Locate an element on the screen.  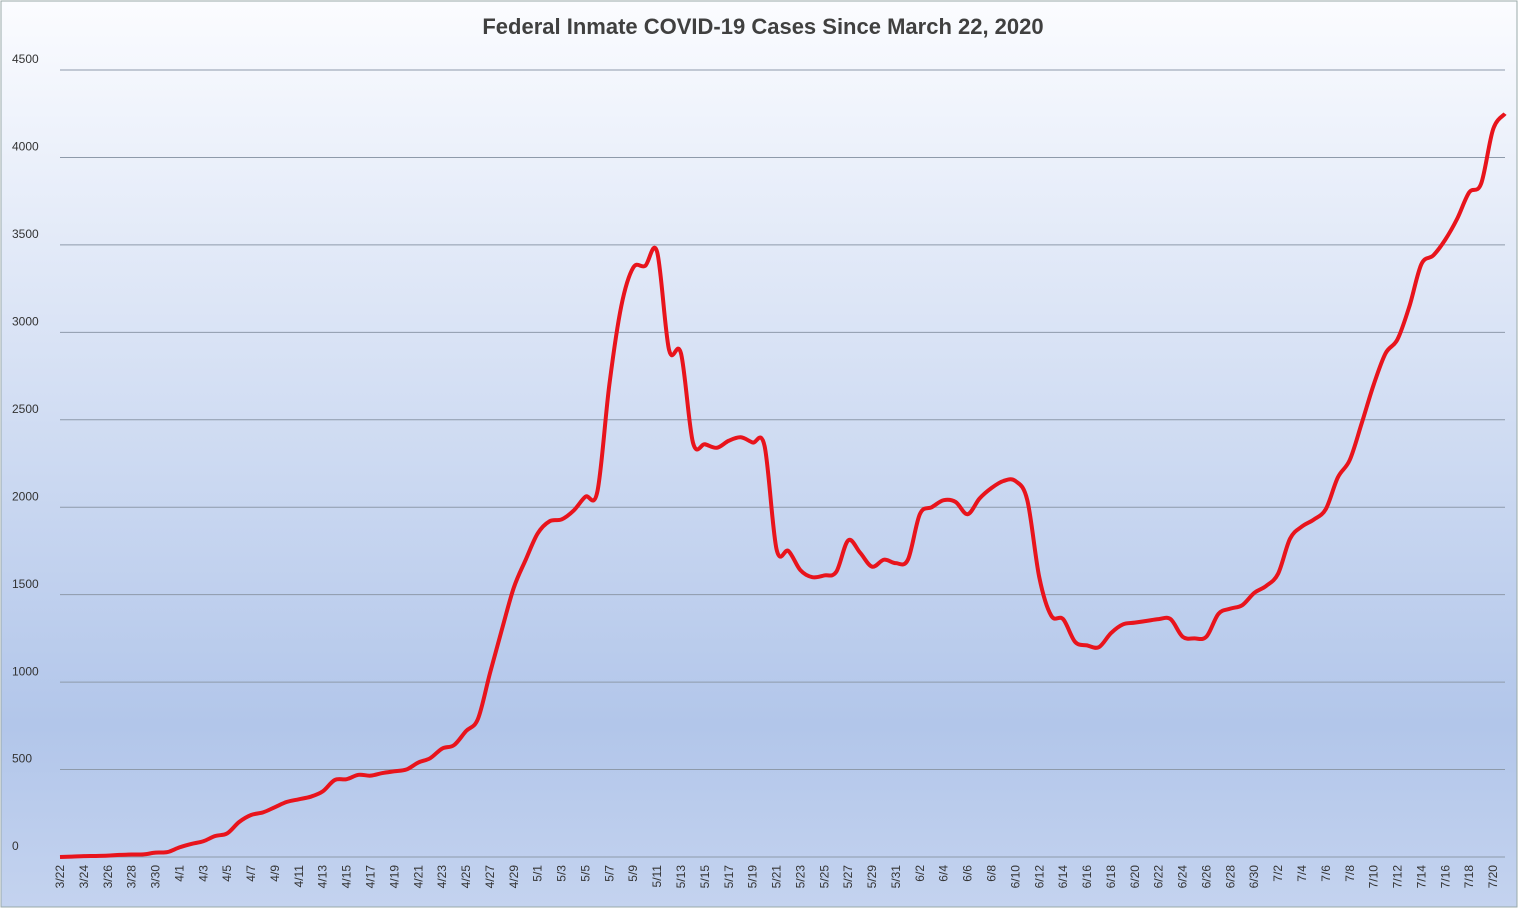
x-tick-label: 4/13 is located at coordinates (323, 877).